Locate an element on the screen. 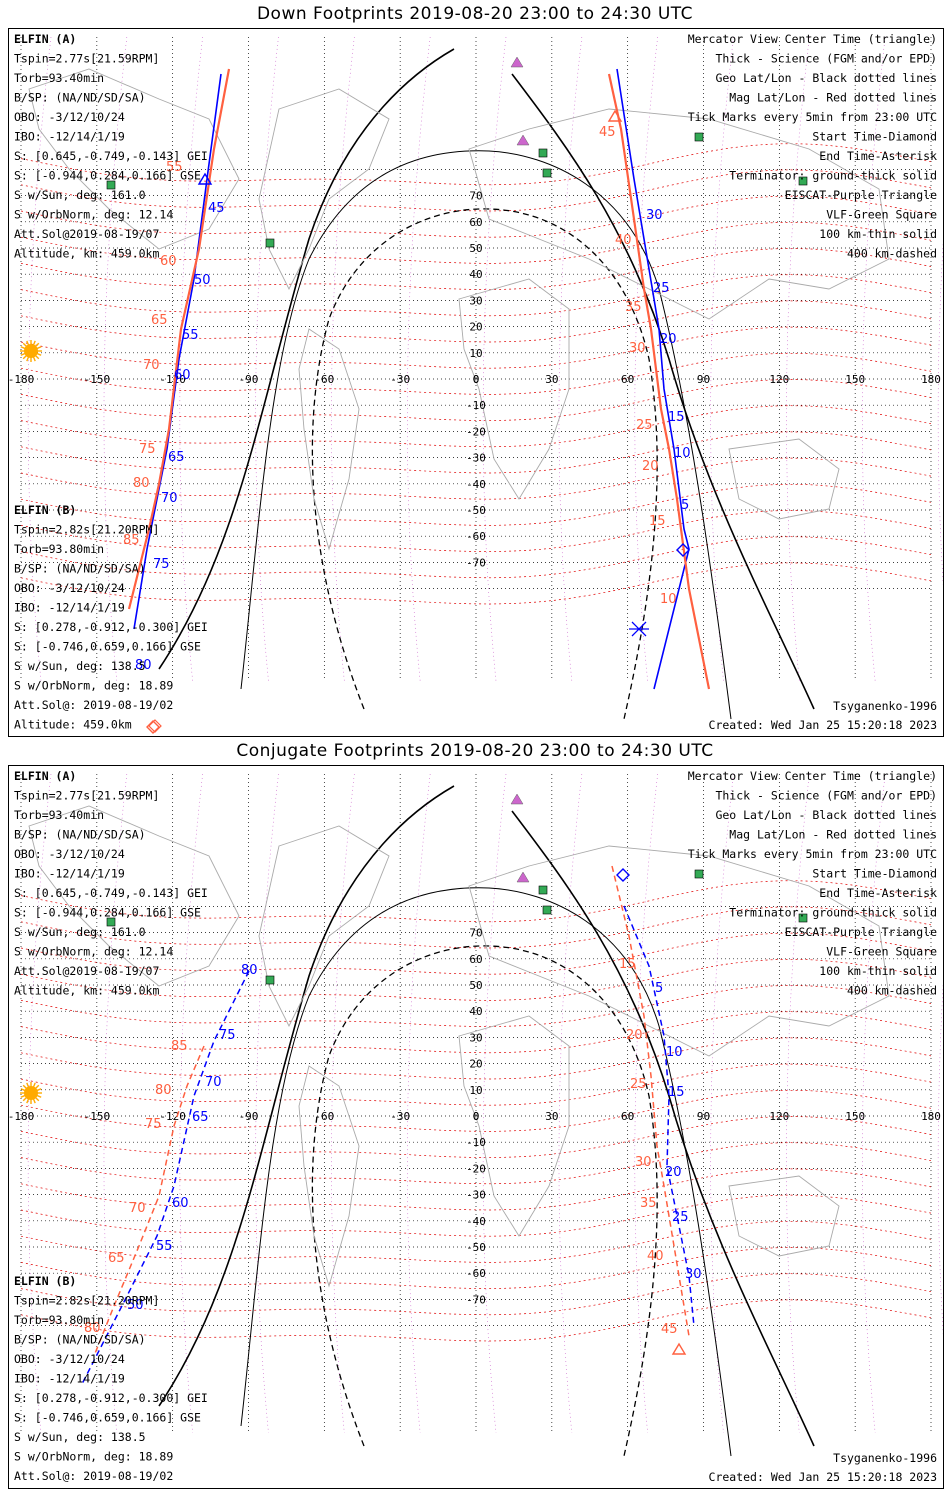 The width and height of the screenshot is (950, 1500). lon-tick-label: 60 is located at coordinates (627, 1116).